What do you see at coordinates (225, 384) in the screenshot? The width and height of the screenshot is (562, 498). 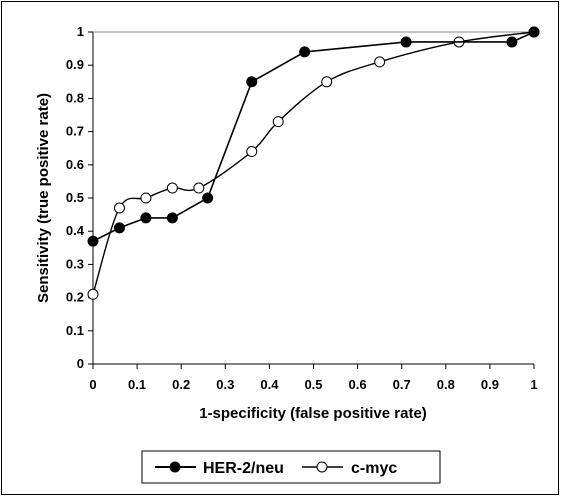 I see `x-tick-label: 0.3` at bounding box center [225, 384].